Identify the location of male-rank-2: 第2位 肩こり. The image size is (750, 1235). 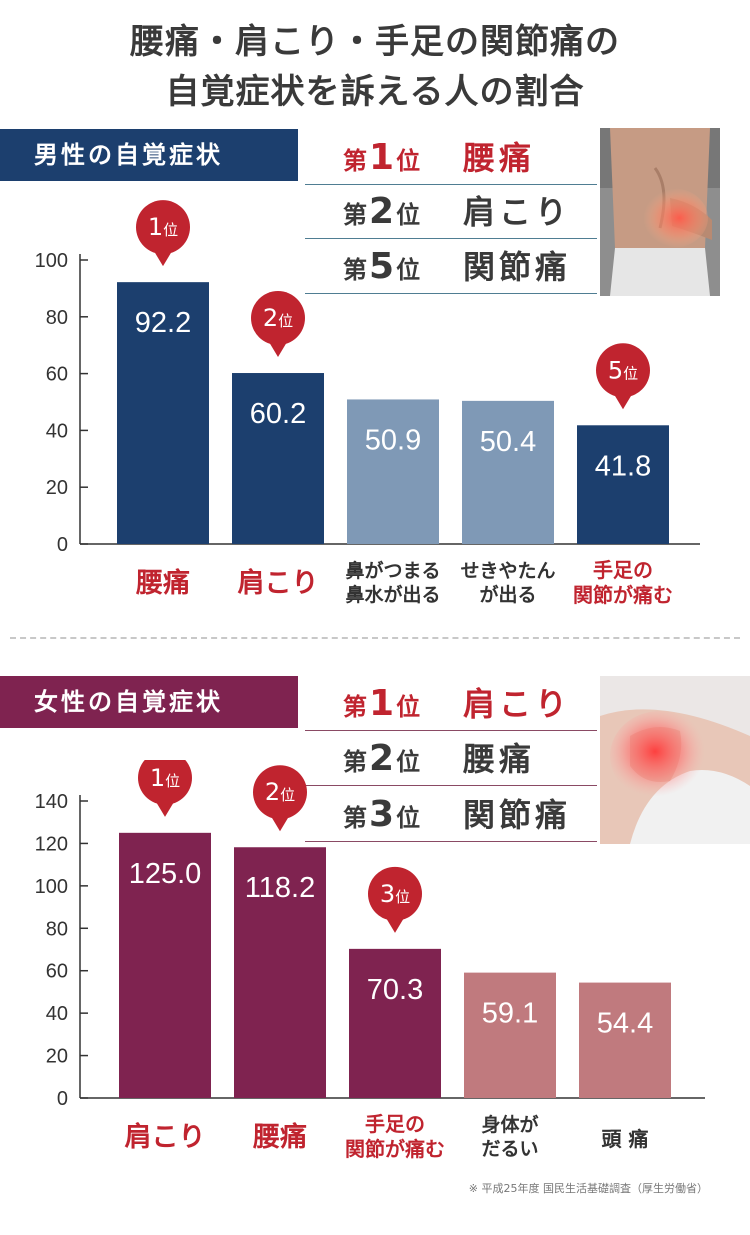
(451, 212).